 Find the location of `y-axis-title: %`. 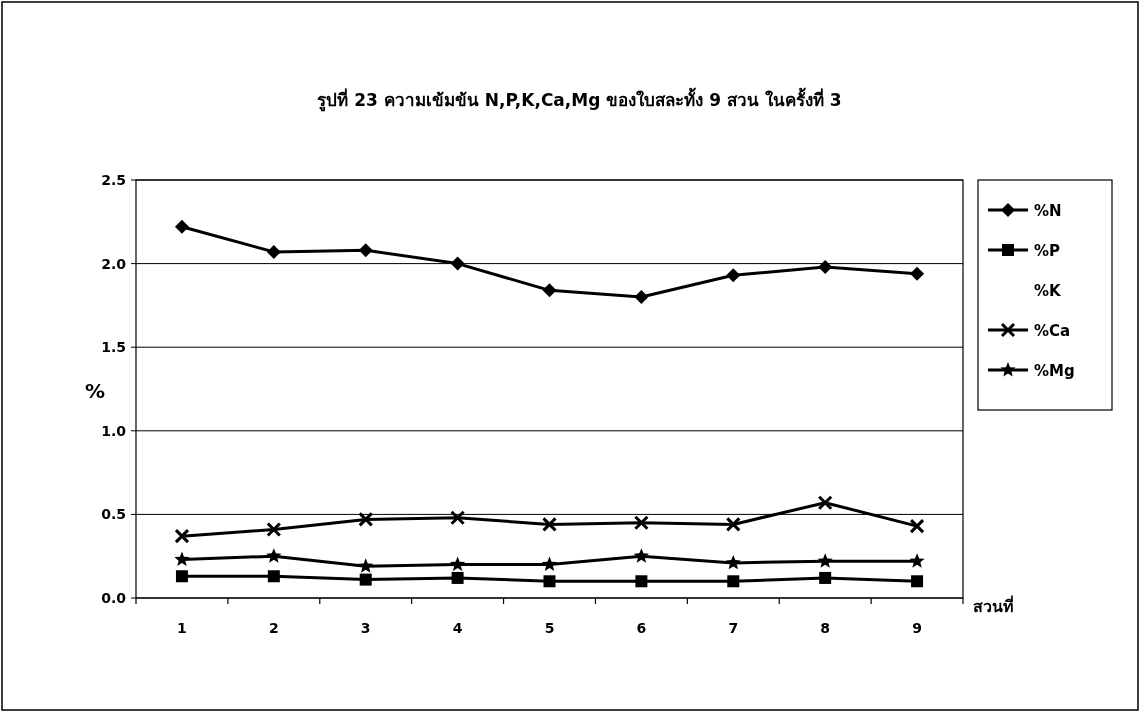

y-axis-title: % is located at coordinates (95, 391).